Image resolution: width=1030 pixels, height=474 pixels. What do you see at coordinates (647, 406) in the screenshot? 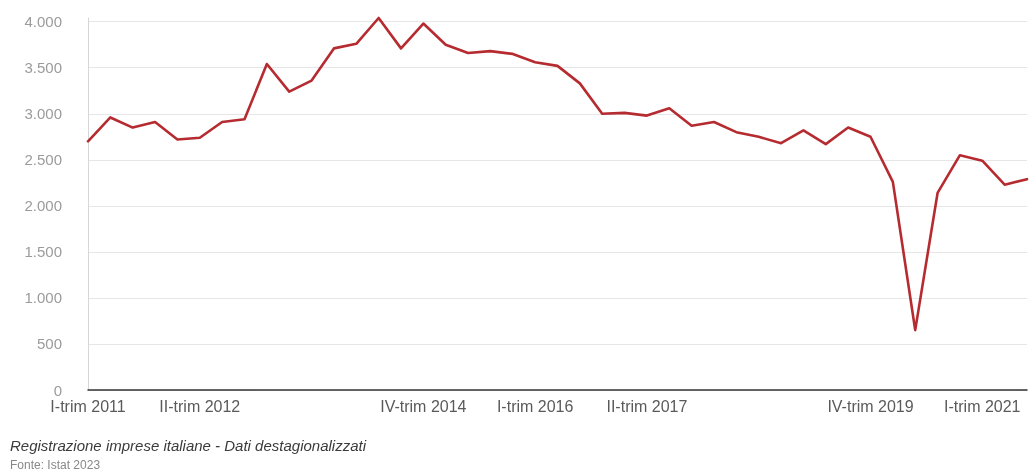
I see `x-tick-label: II-trim 2017` at bounding box center [647, 406].